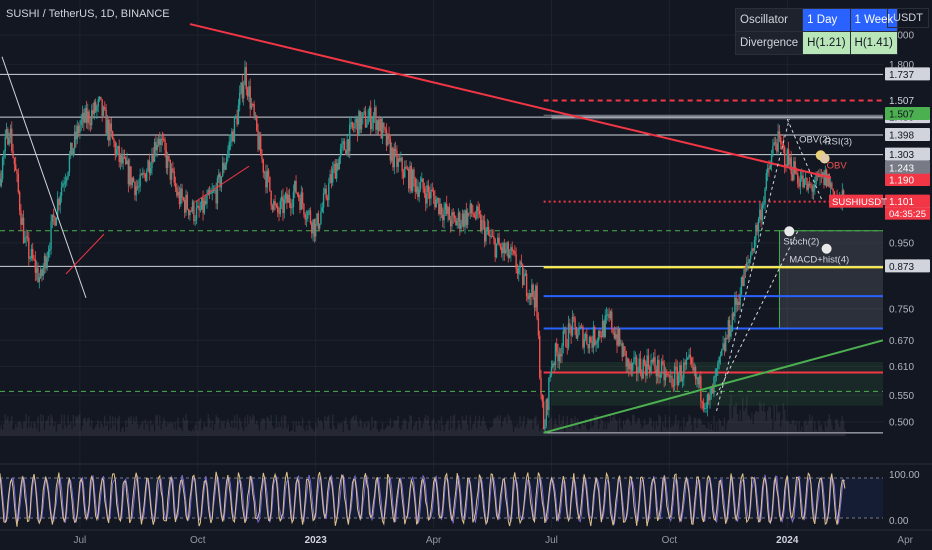  Describe the element at coordinates (908, 18) in the screenshot. I see `currency-selector: USDT` at that location.